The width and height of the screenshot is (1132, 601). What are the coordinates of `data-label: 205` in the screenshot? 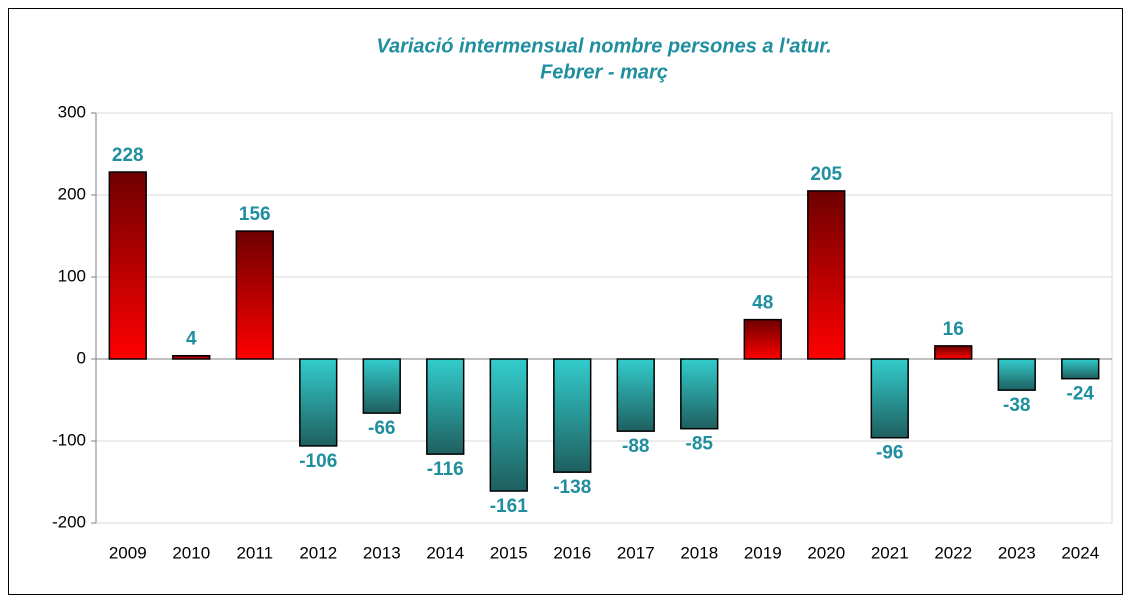 It's located at (826, 174).